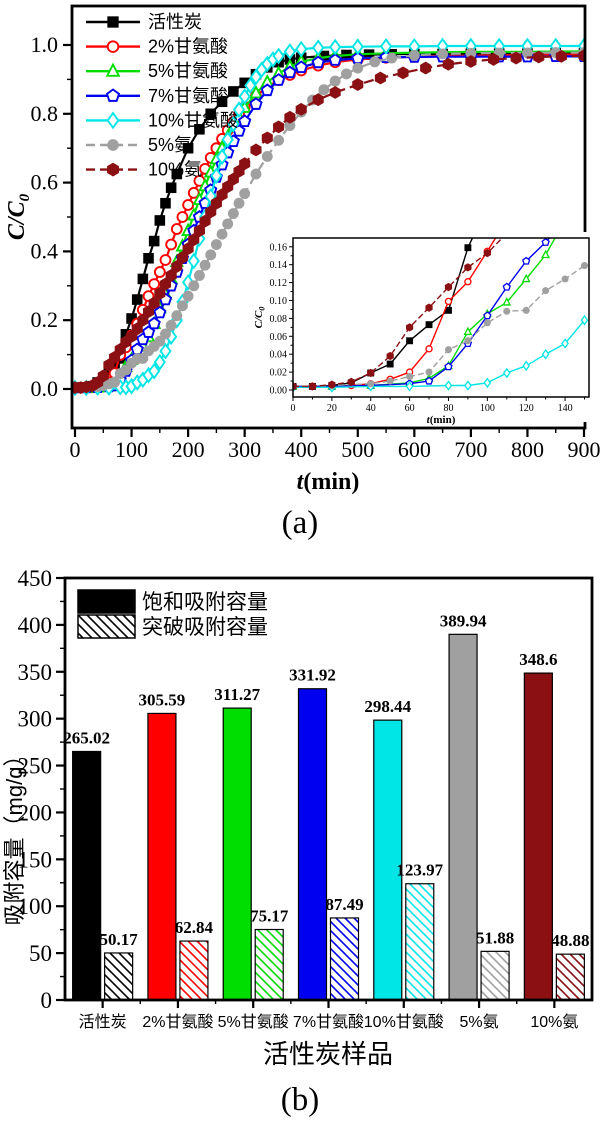 The height and width of the screenshot is (1138, 600). Describe the element at coordinates (357, 449) in the screenshot. I see `x-tick-label: 500` at that location.